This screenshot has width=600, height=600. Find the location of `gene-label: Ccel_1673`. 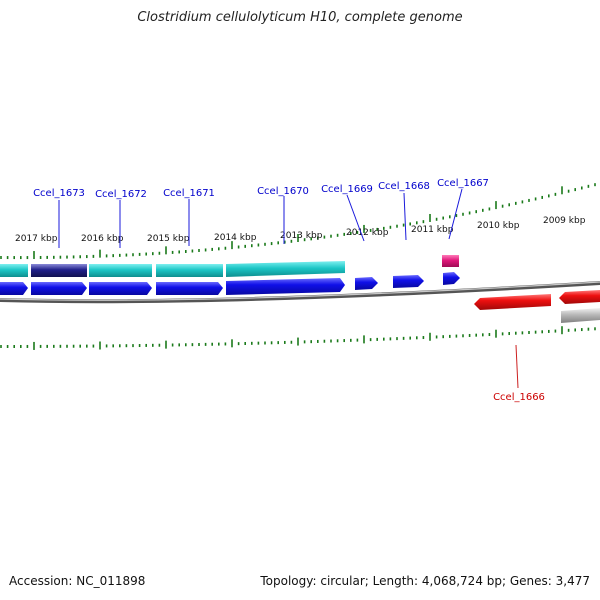

gene-label: Ccel_1673 is located at coordinates (59, 193).